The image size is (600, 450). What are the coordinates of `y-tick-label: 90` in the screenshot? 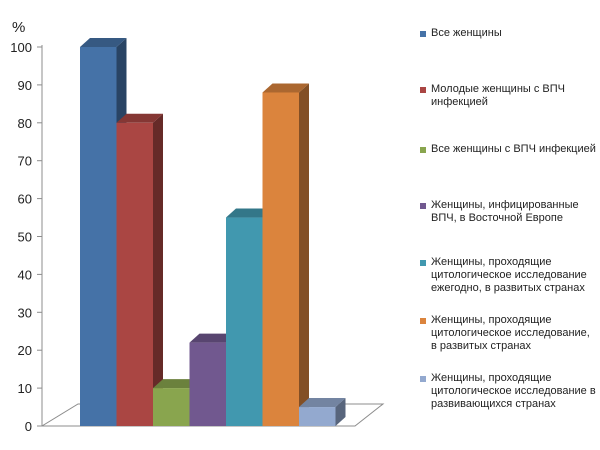 It's located at (25, 85).